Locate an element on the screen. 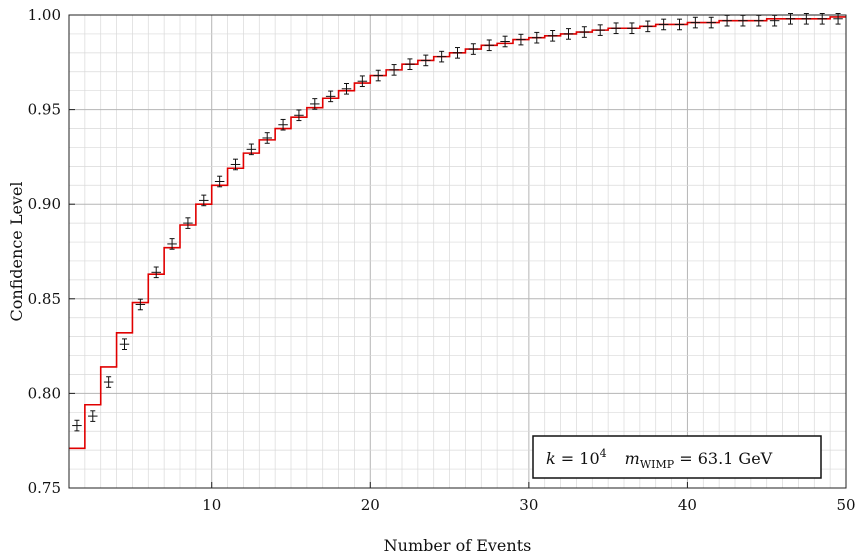  x-tick-label: 20 is located at coordinates (370, 505).